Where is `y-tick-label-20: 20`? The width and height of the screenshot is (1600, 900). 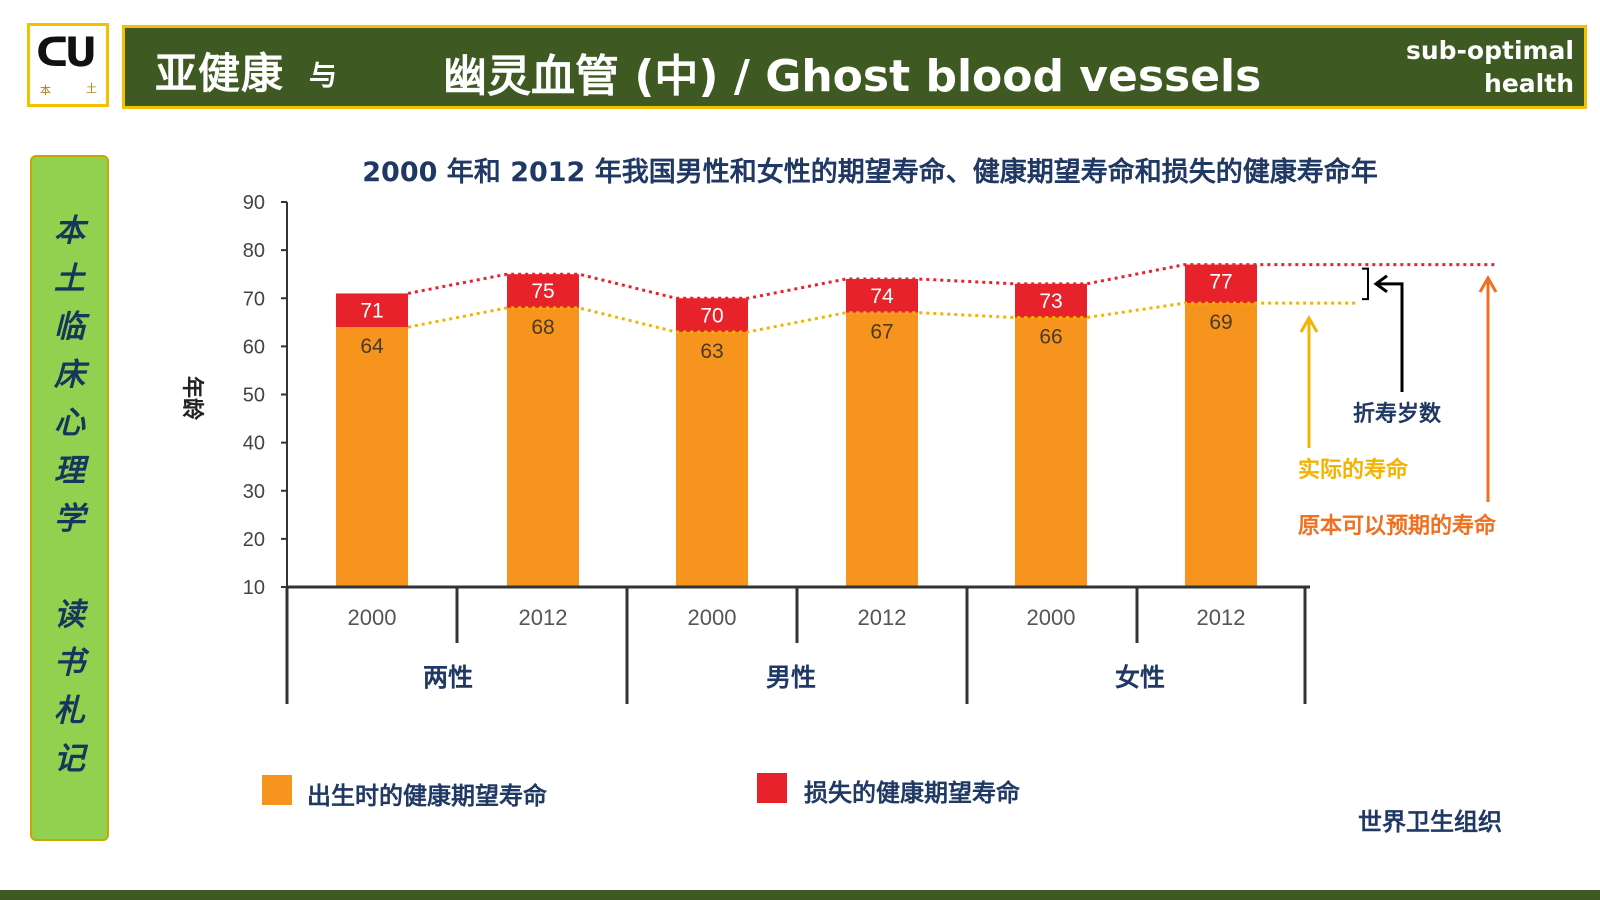 y-tick-label-20: 20 is located at coordinates (254, 540).